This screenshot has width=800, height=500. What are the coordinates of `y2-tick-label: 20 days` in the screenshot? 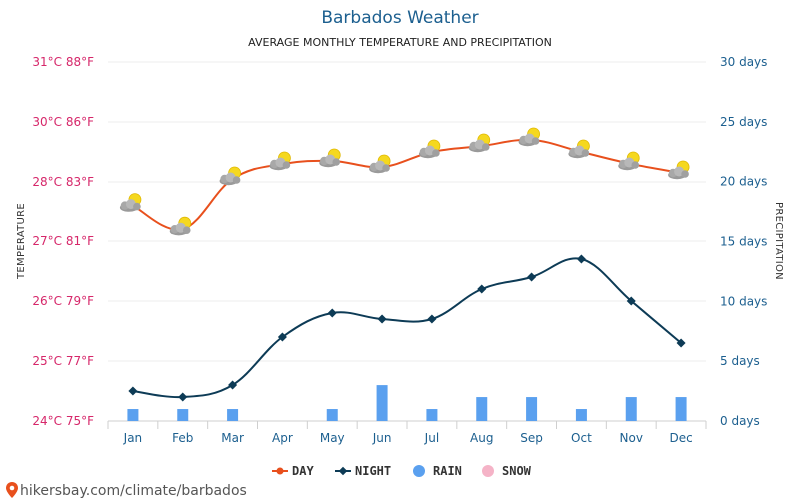 It's located at (743, 182).